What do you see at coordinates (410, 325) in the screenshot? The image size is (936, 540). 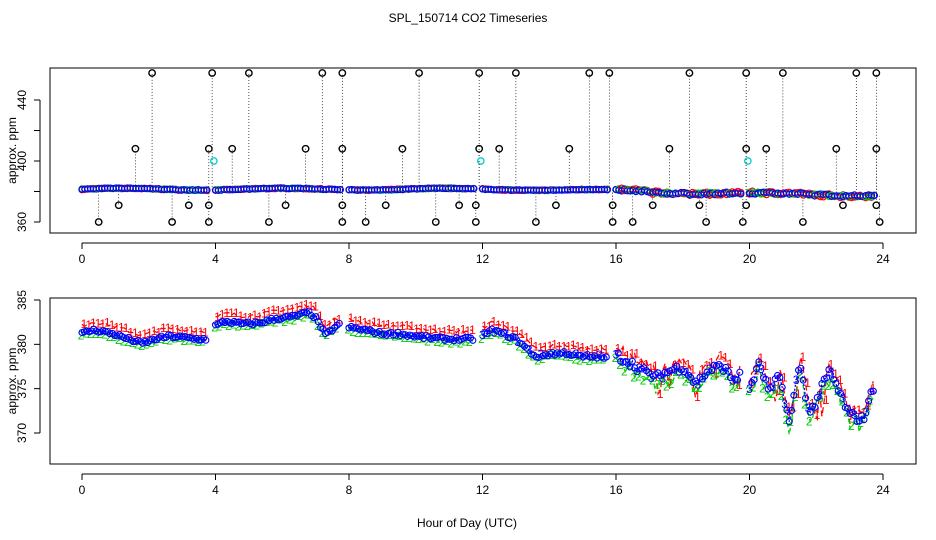 I see `series-1-line` at bounding box center [410, 325].